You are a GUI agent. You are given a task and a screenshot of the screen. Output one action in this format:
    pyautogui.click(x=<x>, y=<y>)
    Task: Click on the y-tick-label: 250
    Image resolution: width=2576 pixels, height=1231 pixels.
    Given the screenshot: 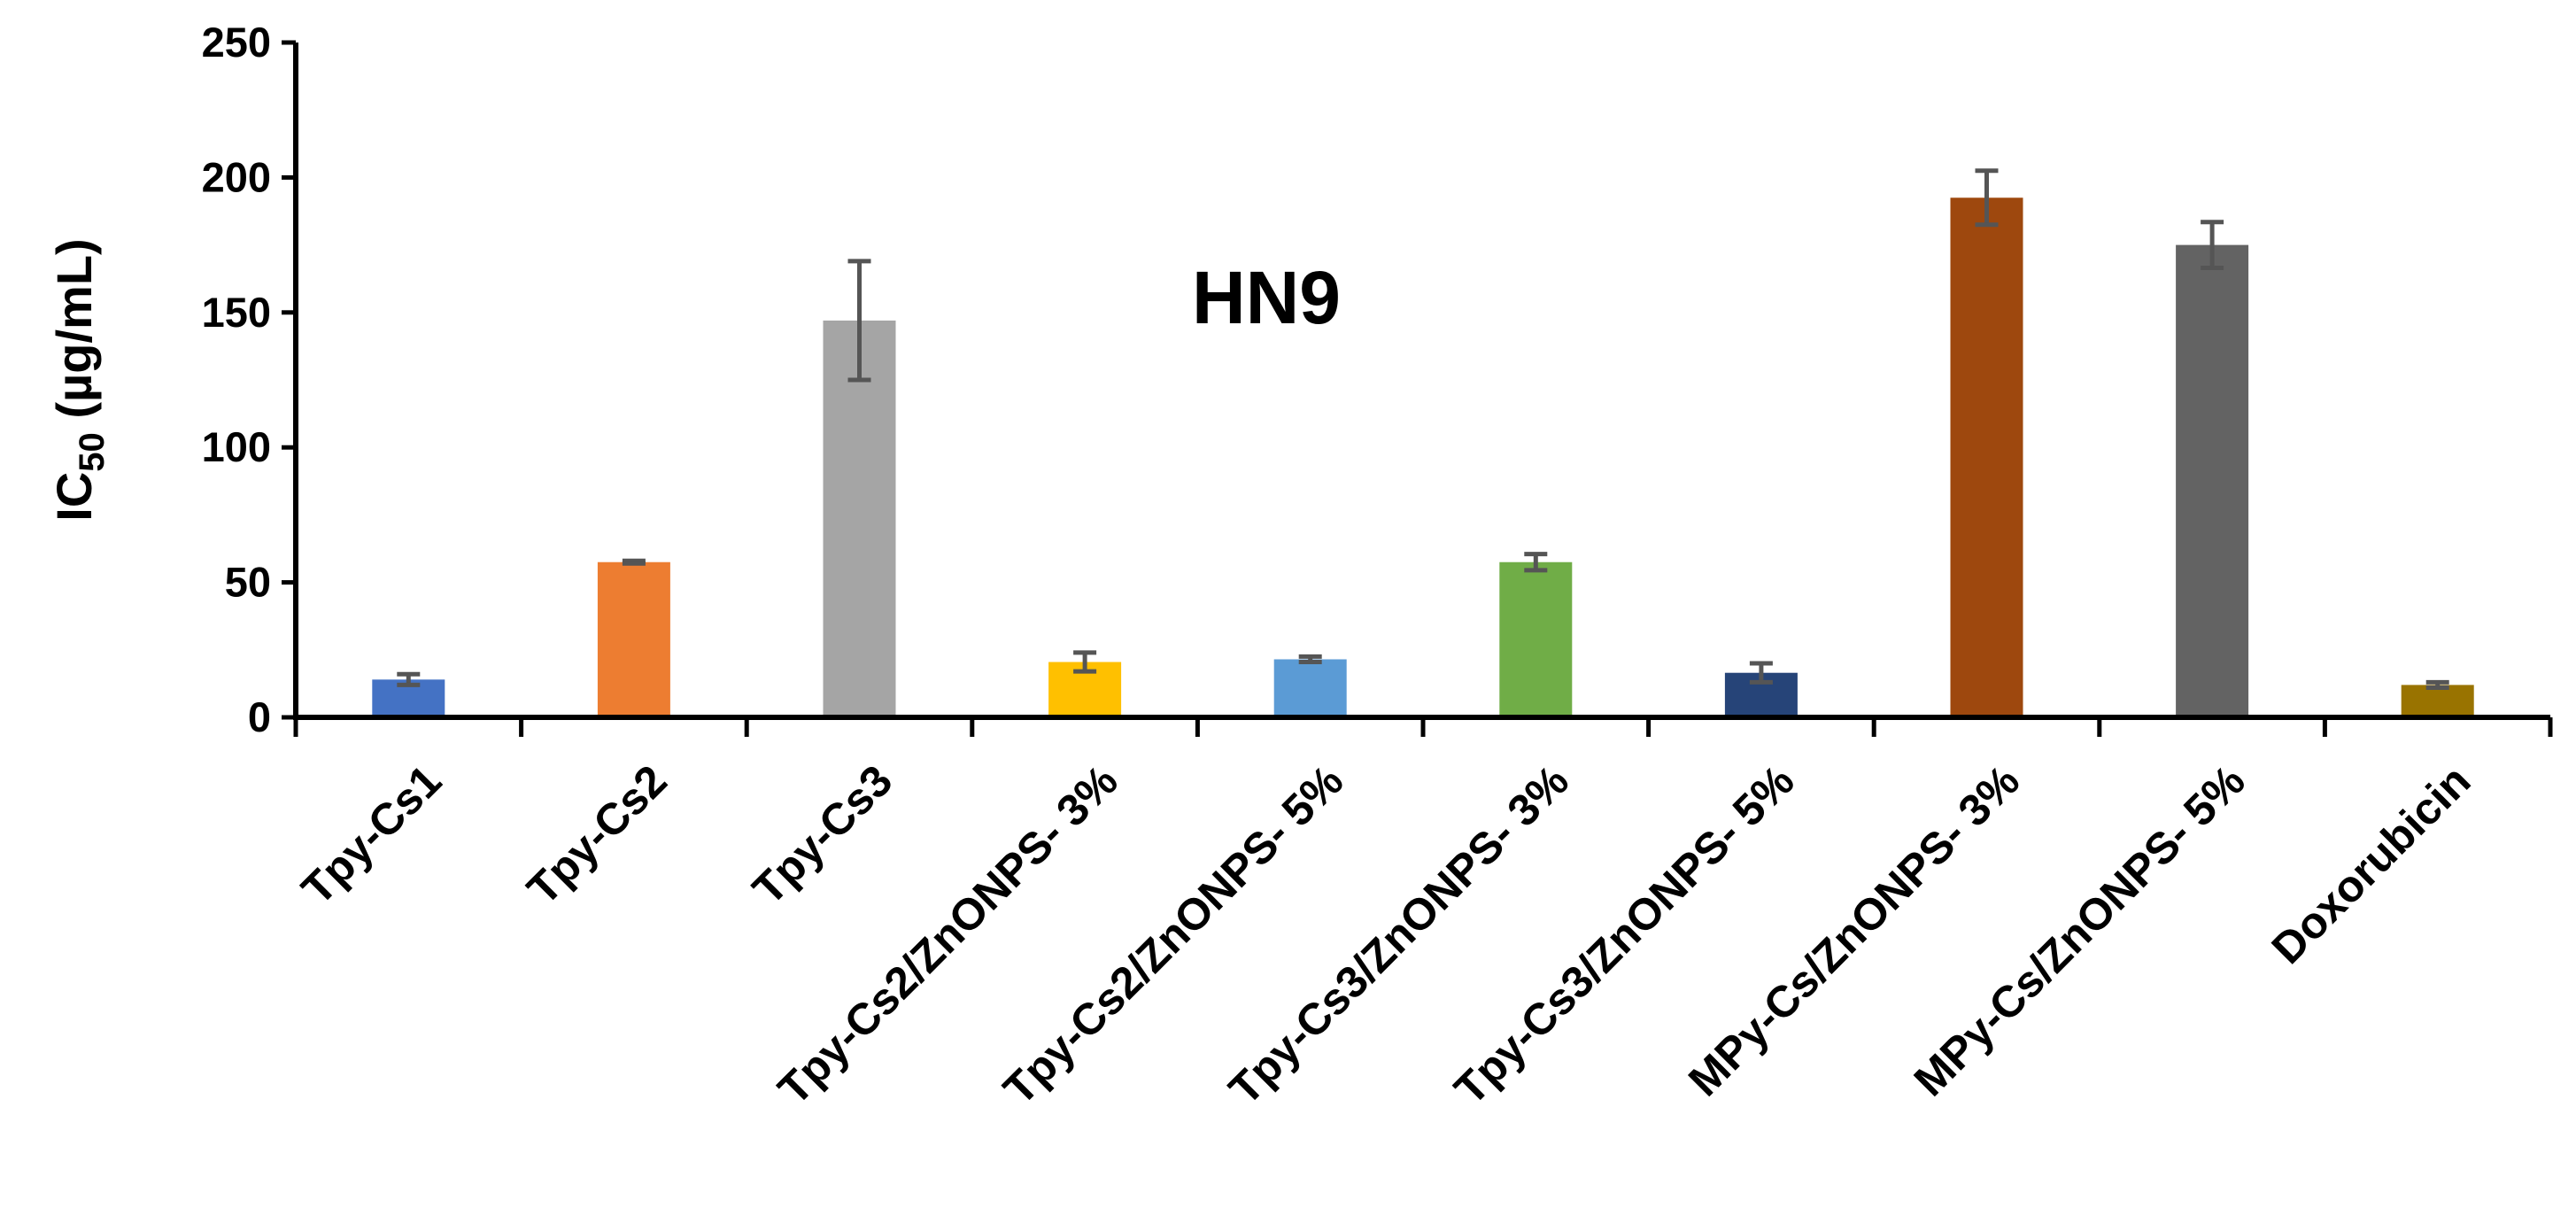 What is the action you would take?
    pyautogui.click(x=236, y=42)
    